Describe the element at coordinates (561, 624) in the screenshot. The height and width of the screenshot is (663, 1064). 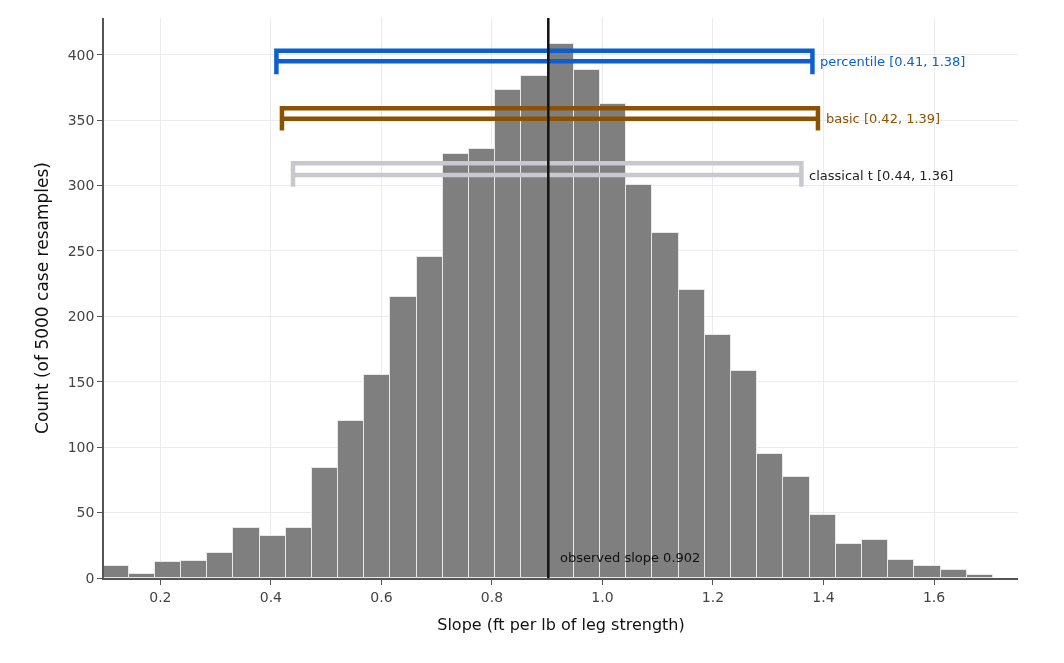
I see `x-axis-title: Slope (ft per lb of leg strength)` at that location.